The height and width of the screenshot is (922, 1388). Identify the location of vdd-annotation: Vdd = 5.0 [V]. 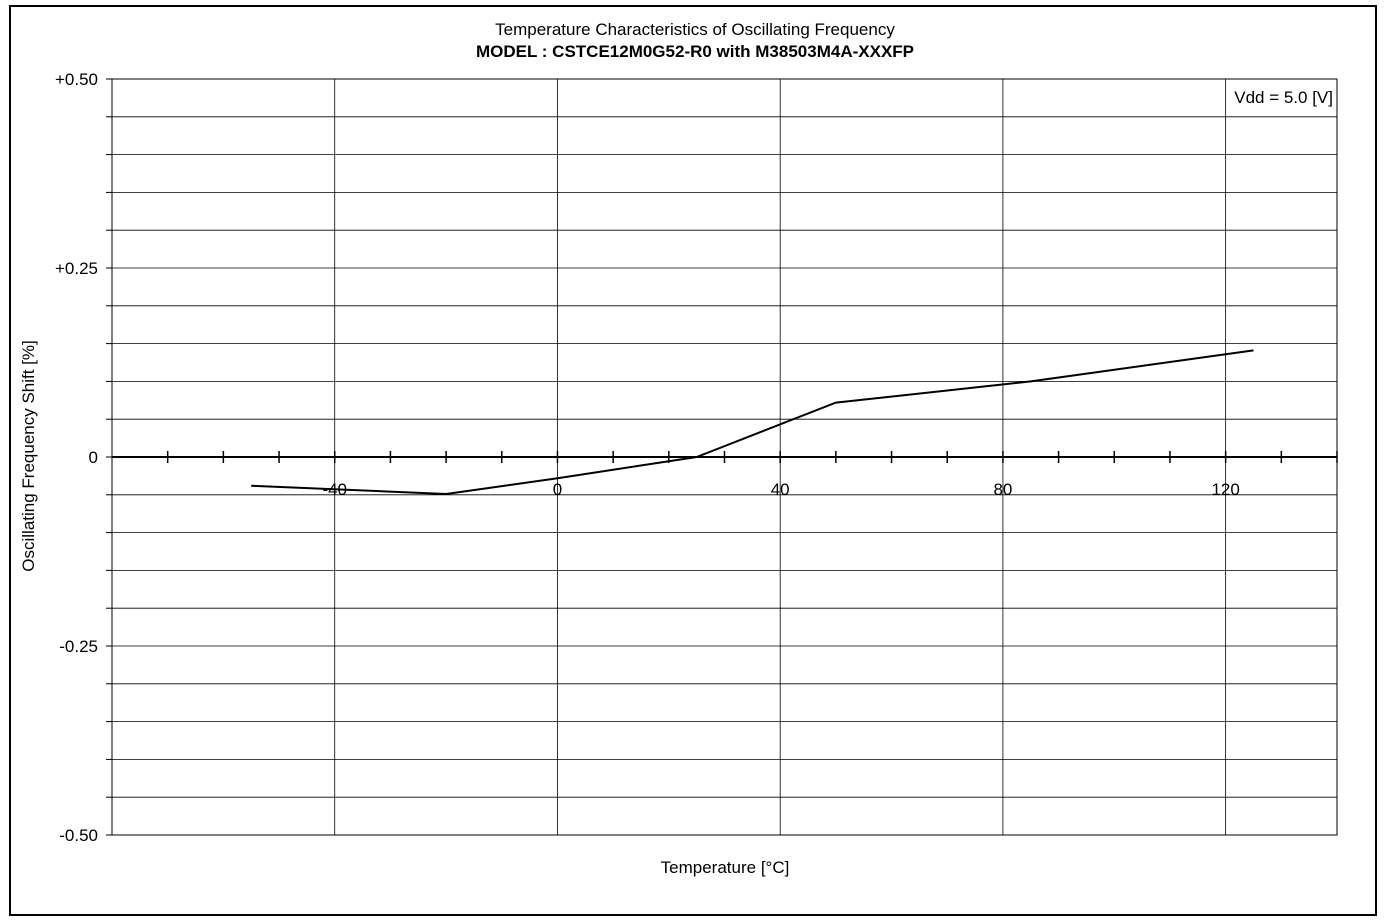
(1283, 97).